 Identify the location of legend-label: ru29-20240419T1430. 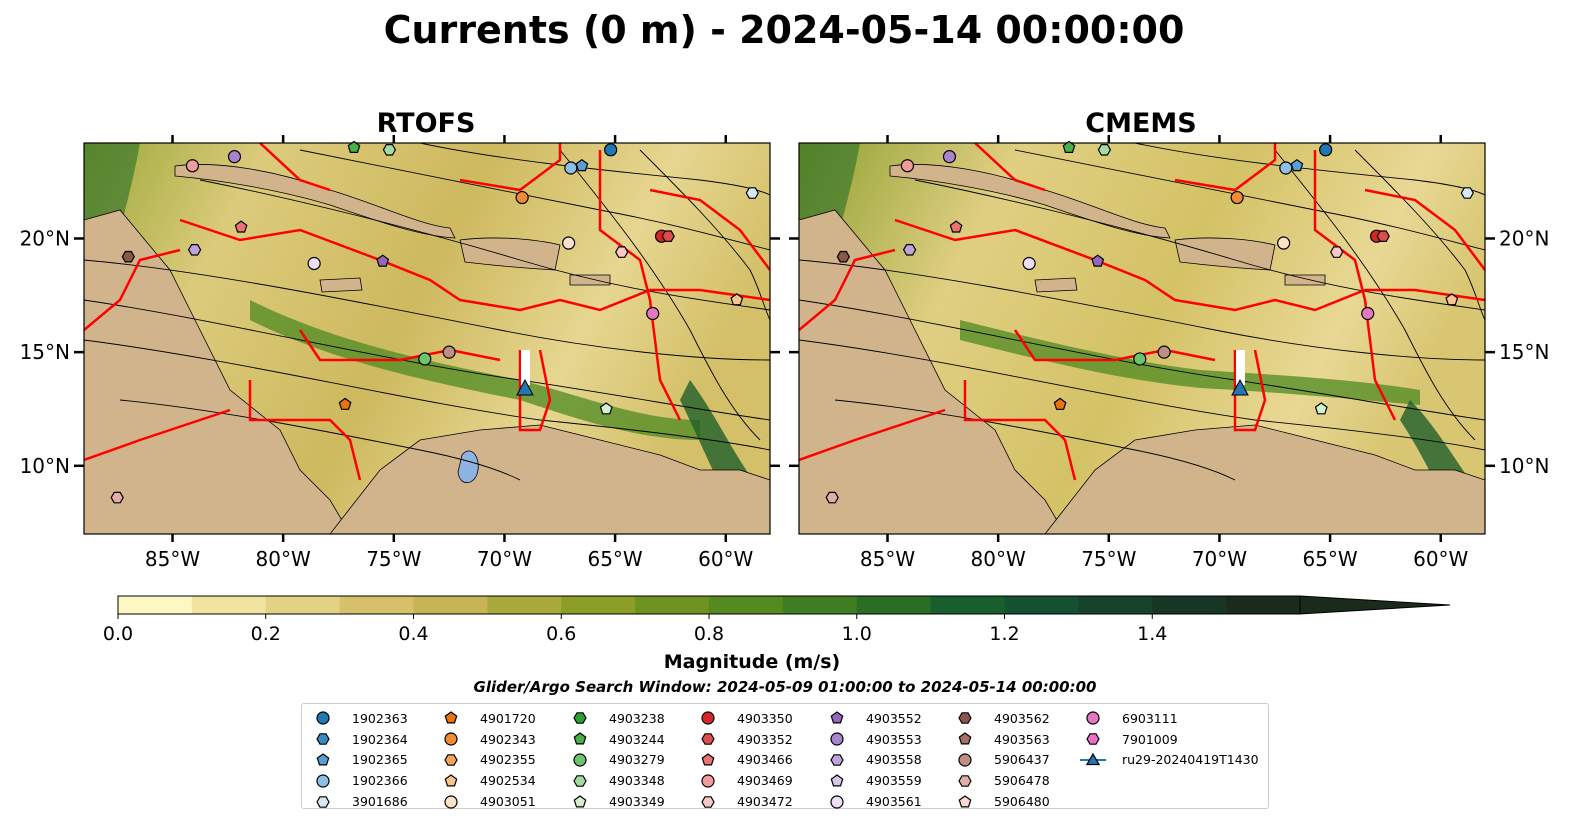
(1190, 760).